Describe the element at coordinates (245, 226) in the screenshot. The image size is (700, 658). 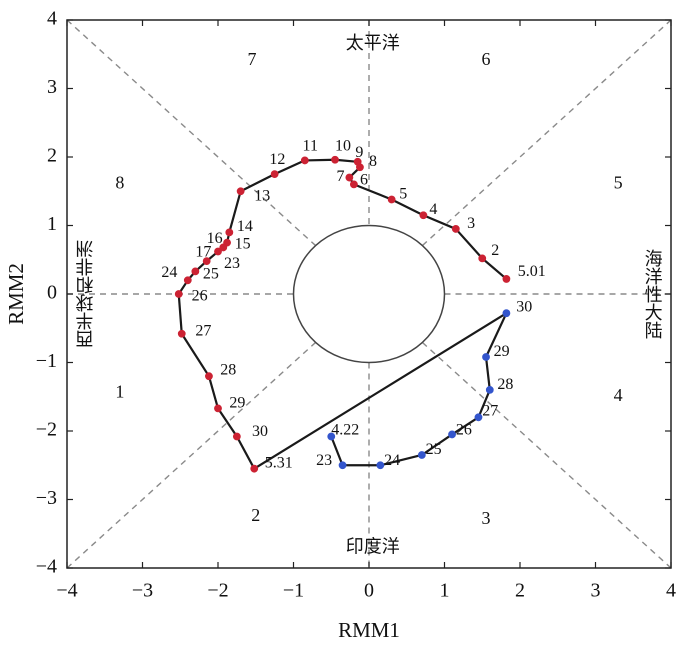
I see `day-label: 14` at that location.